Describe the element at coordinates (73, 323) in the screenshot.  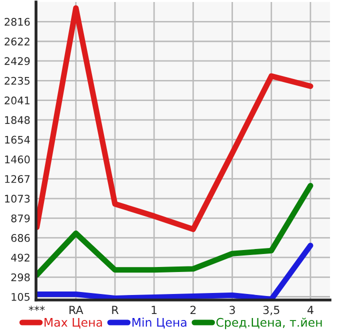
I see `legend-label: Max Цена` at that location.